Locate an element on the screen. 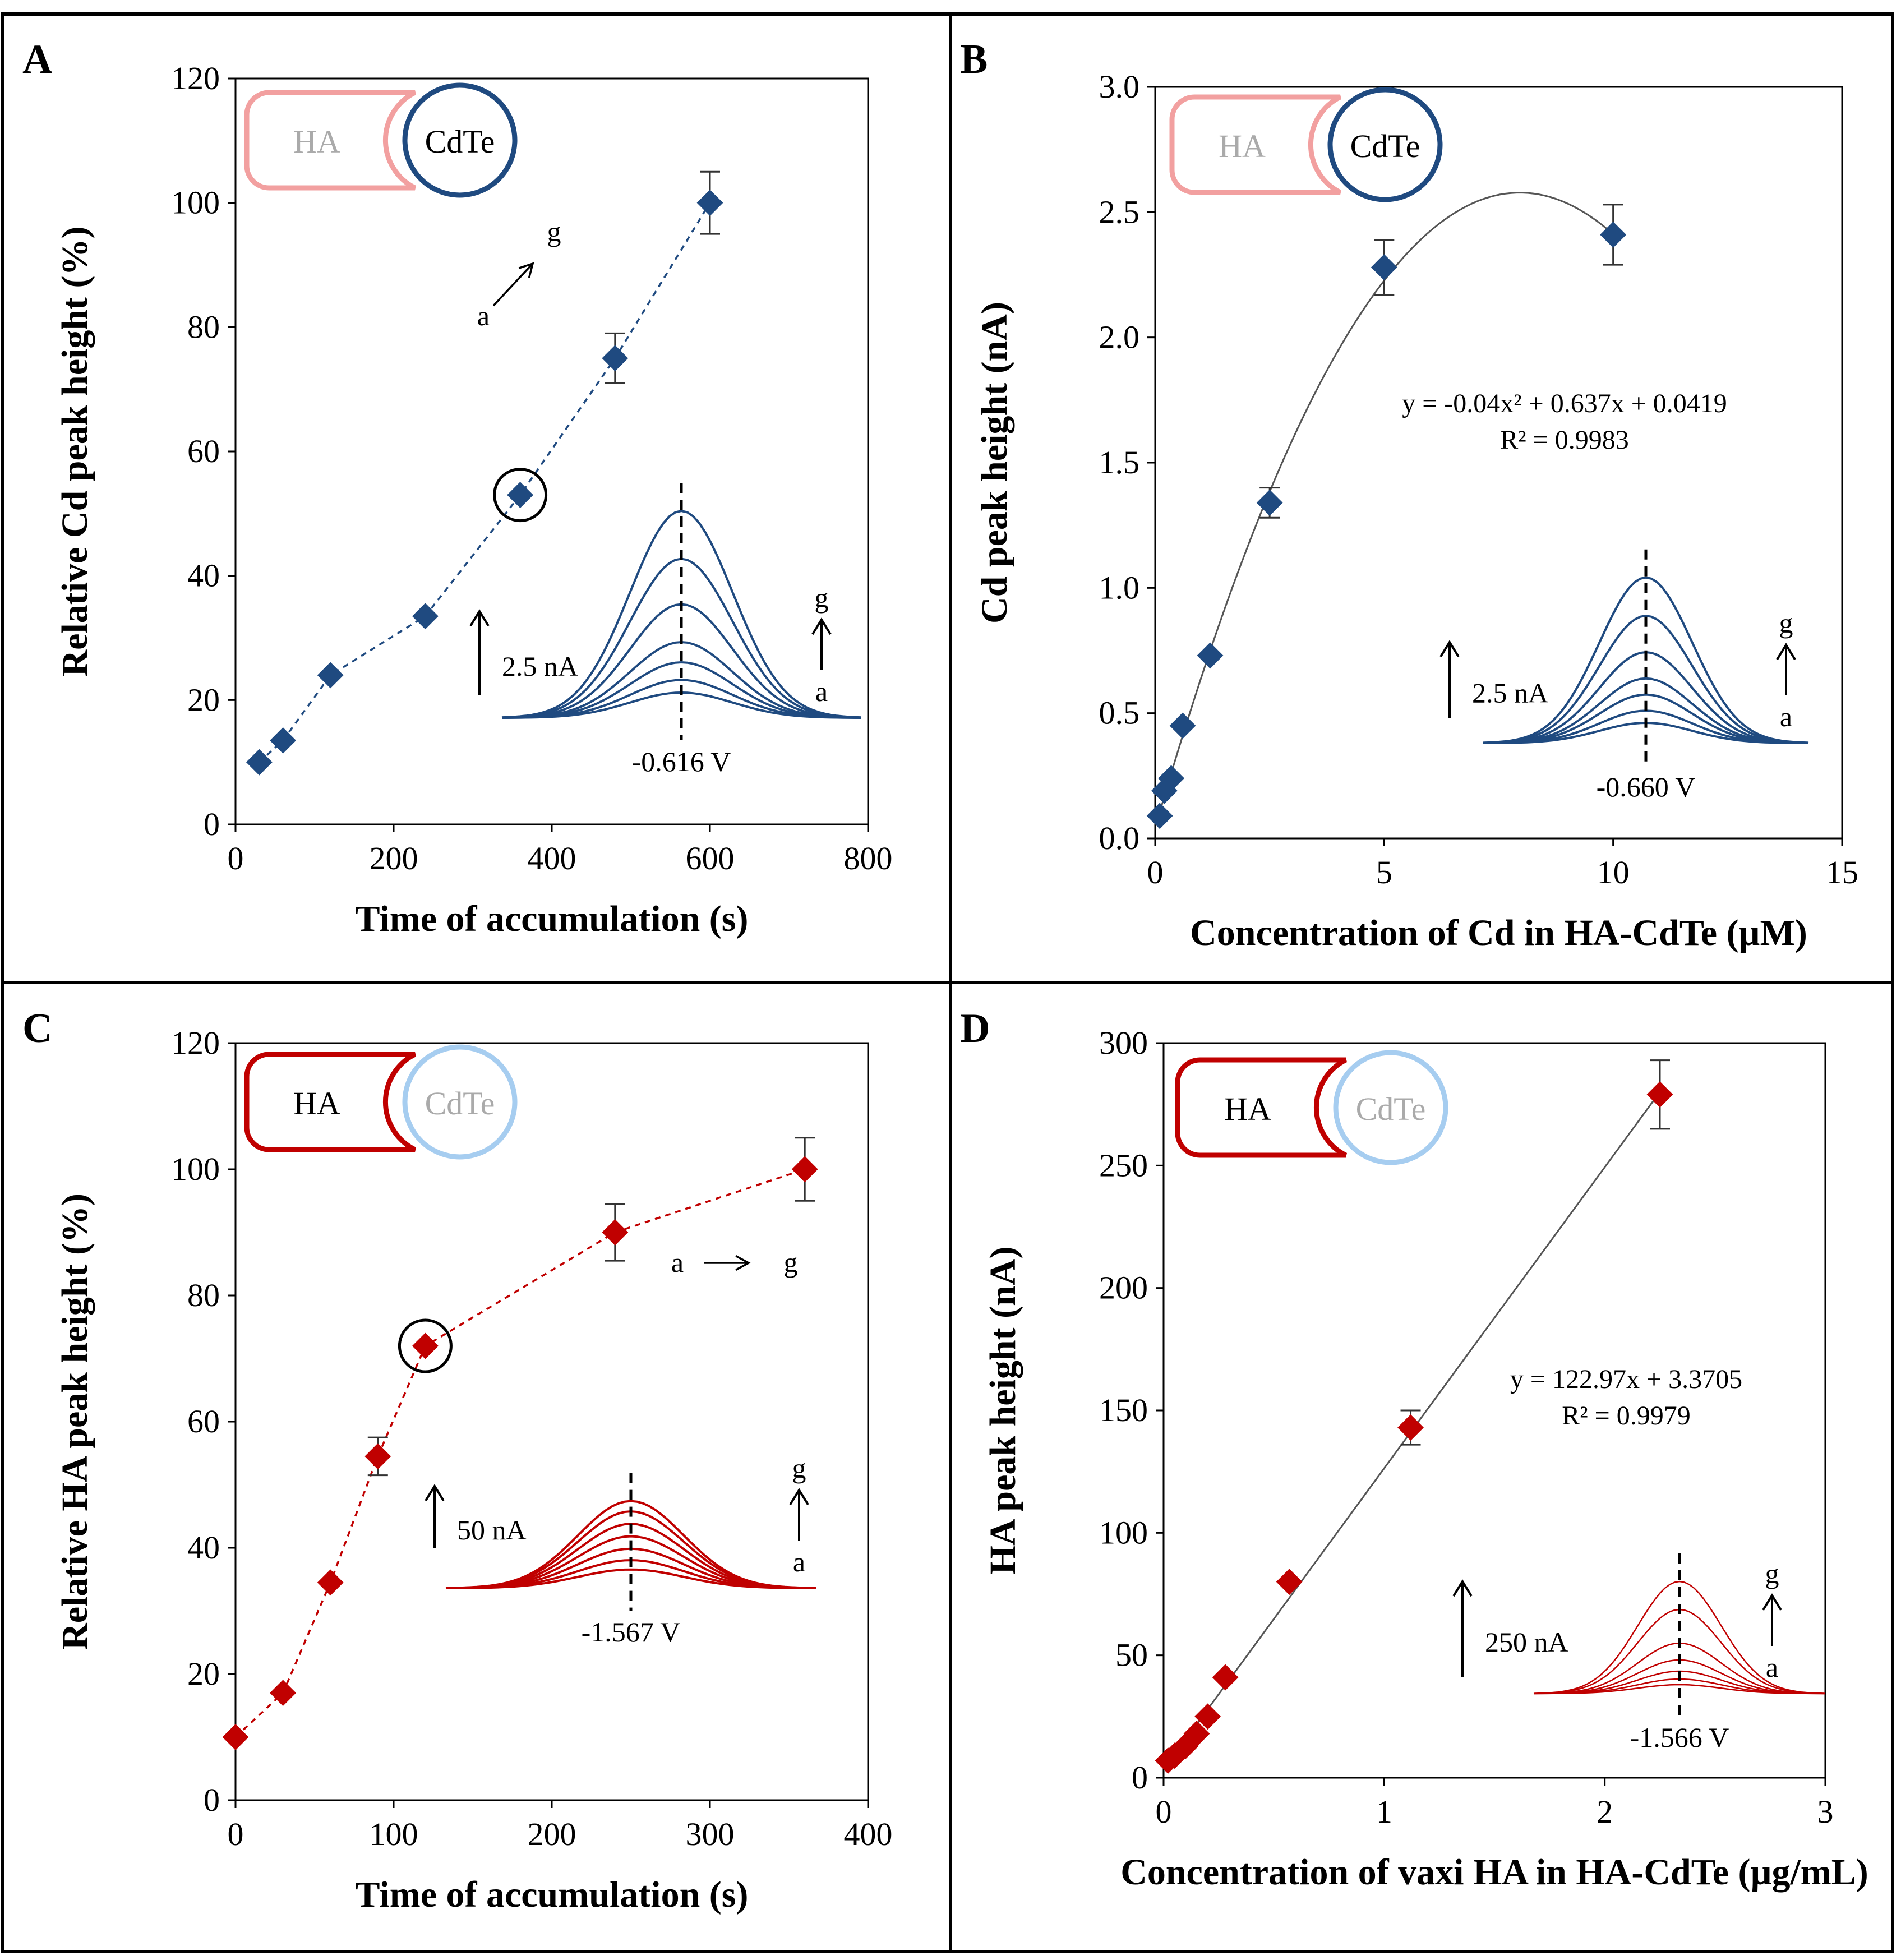 This screenshot has width=1901, height=1960. panel-letter: A is located at coordinates (37, 59).